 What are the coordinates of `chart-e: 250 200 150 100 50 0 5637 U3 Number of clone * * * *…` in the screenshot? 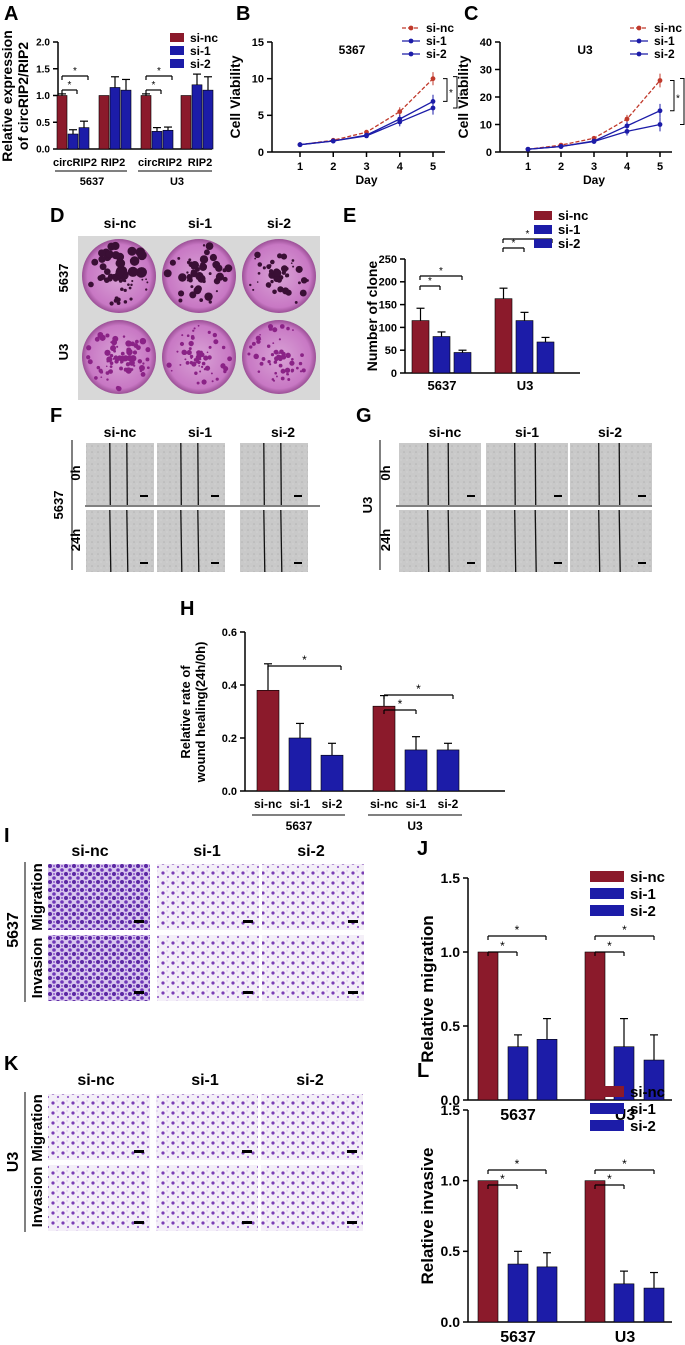 It's located at (476, 300).